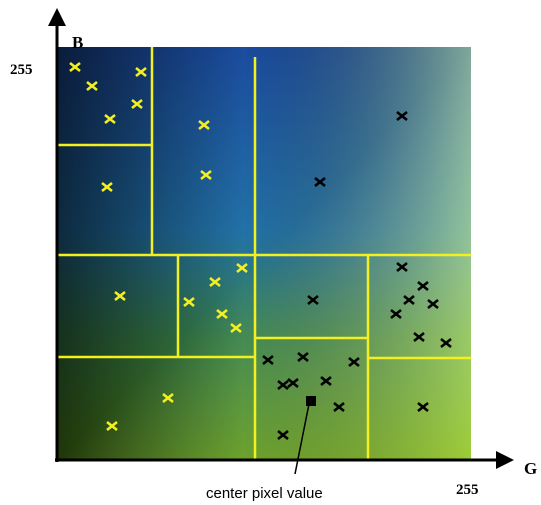 The width and height of the screenshot is (541, 505). What do you see at coordinates (302, 439) in the screenshot?
I see `pointer-line` at bounding box center [302, 439].